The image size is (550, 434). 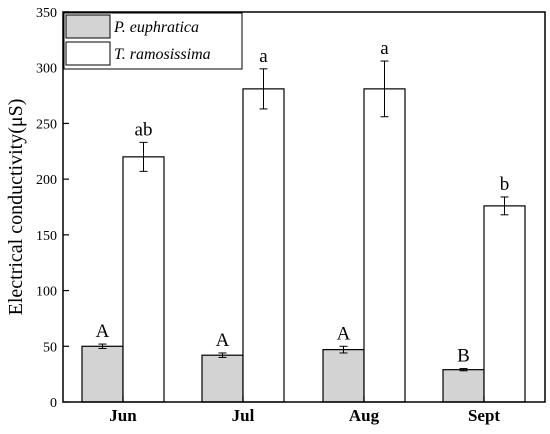 I want to click on significance-label: ab, so click(x=144, y=129).